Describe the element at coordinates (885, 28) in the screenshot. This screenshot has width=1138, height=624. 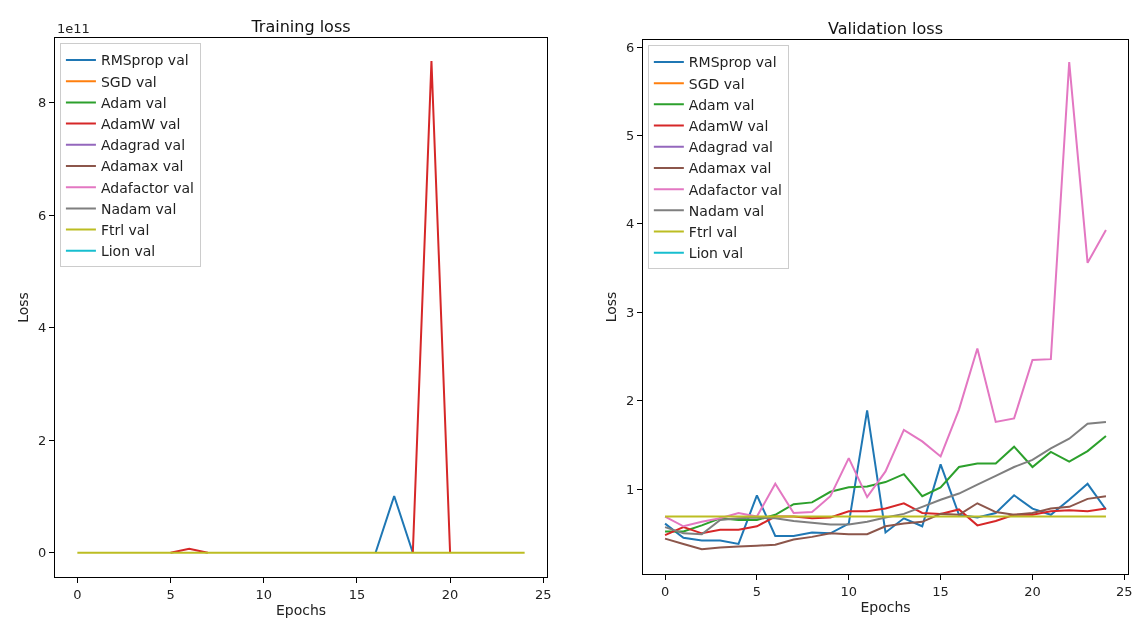
I see `chart-title: Validation loss` at that location.